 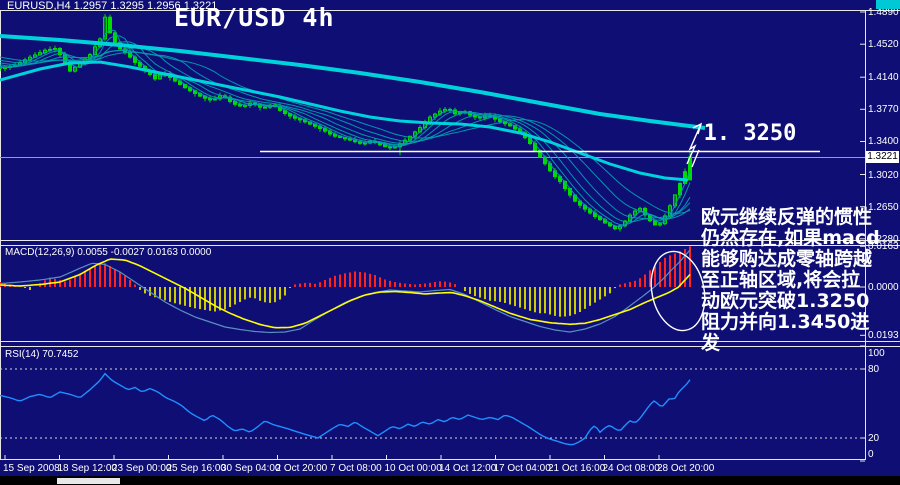 I want to click on rsi-axis-label: 0, so click(x=871, y=454).